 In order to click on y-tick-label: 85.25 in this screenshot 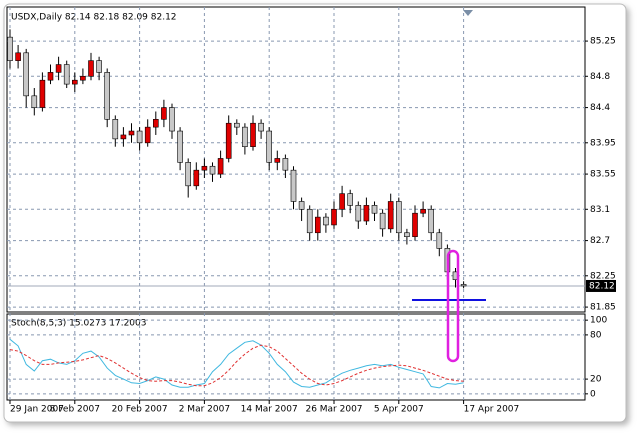, I will do `click(603, 42)`.